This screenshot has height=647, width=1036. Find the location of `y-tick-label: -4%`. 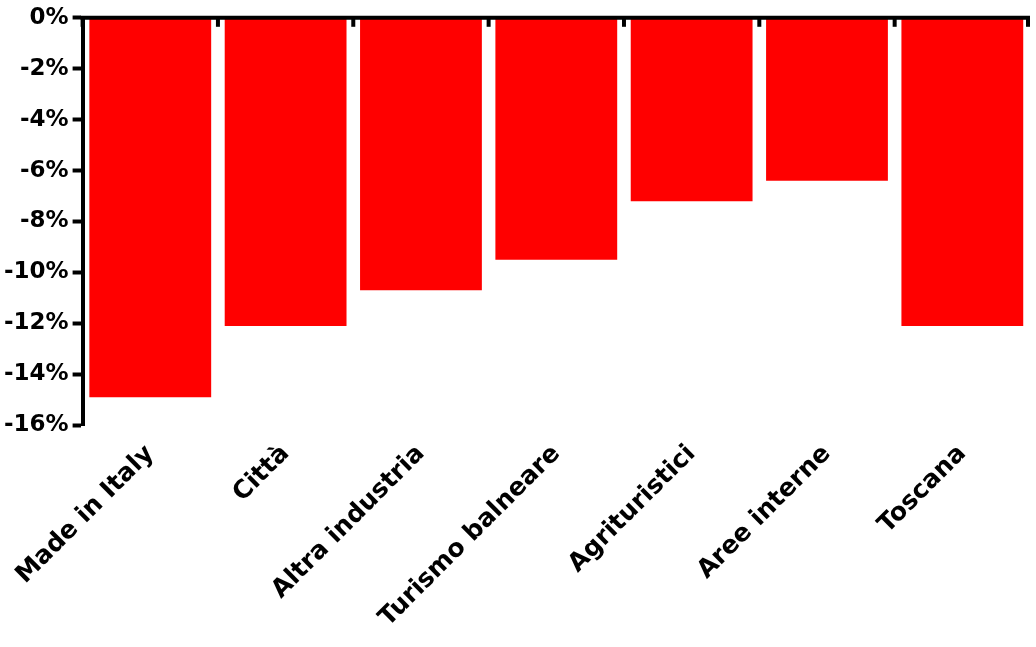

y-tick-label: -4% is located at coordinates (44, 117).